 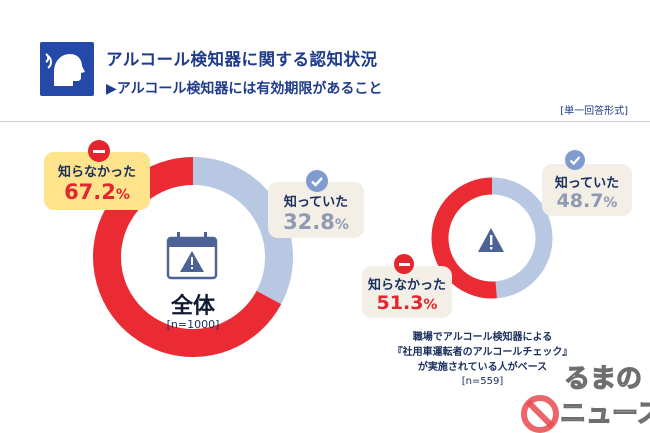 What do you see at coordinates (242, 59) in the screenshot?
I see `page-title: アルコール検知器に関する認知状況` at bounding box center [242, 59].